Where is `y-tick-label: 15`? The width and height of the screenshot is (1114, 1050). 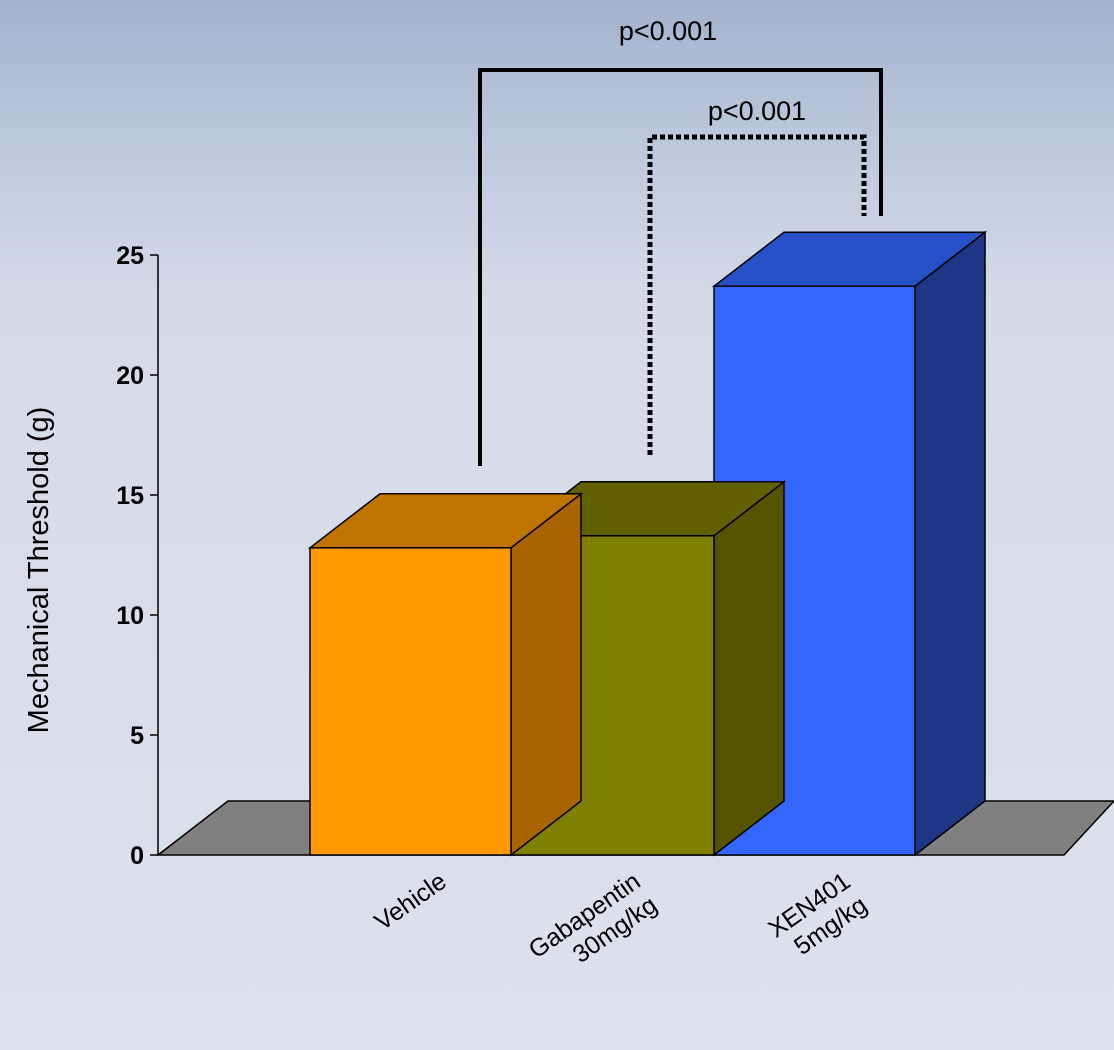
y-tick-label: 15 is located at coordinates (130, 496).